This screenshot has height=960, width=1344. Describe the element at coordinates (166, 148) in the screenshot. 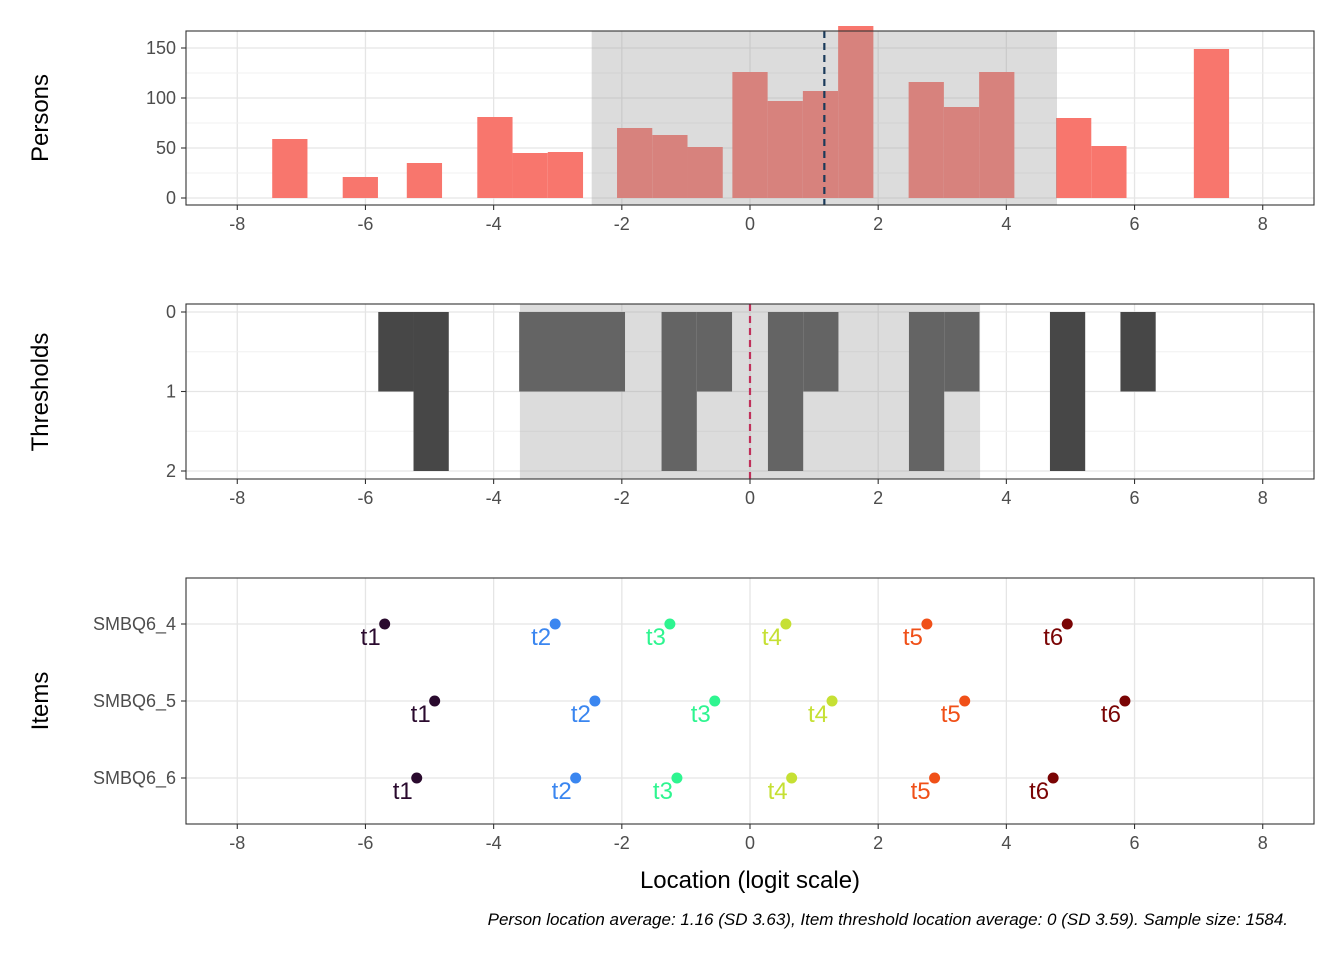

I see `persons-y-tick-label: 50` at that location.